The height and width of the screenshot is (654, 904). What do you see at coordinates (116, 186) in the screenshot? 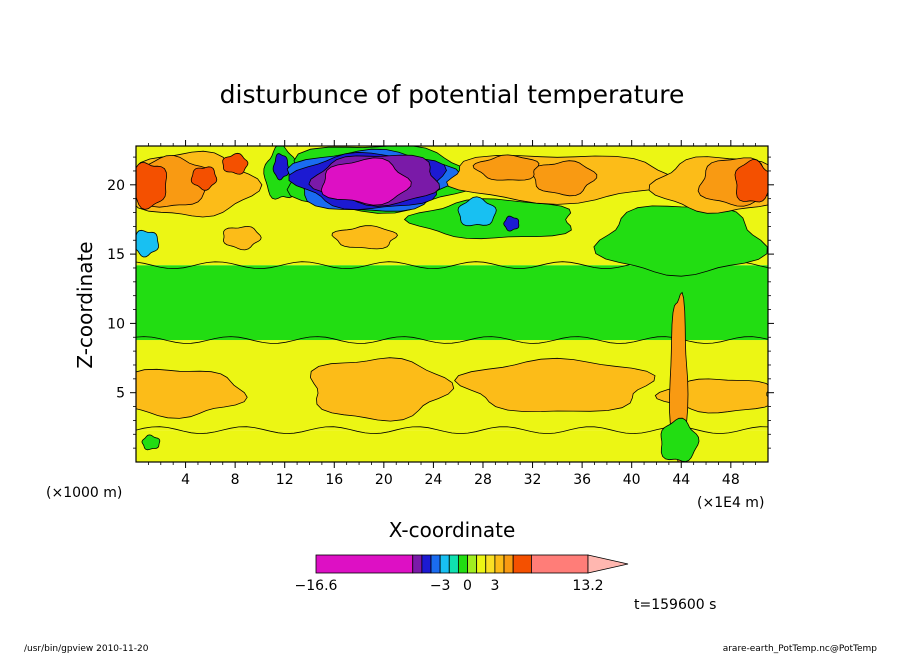
I see `y-tick-label-20: 20` at bounding box center [116, 186].